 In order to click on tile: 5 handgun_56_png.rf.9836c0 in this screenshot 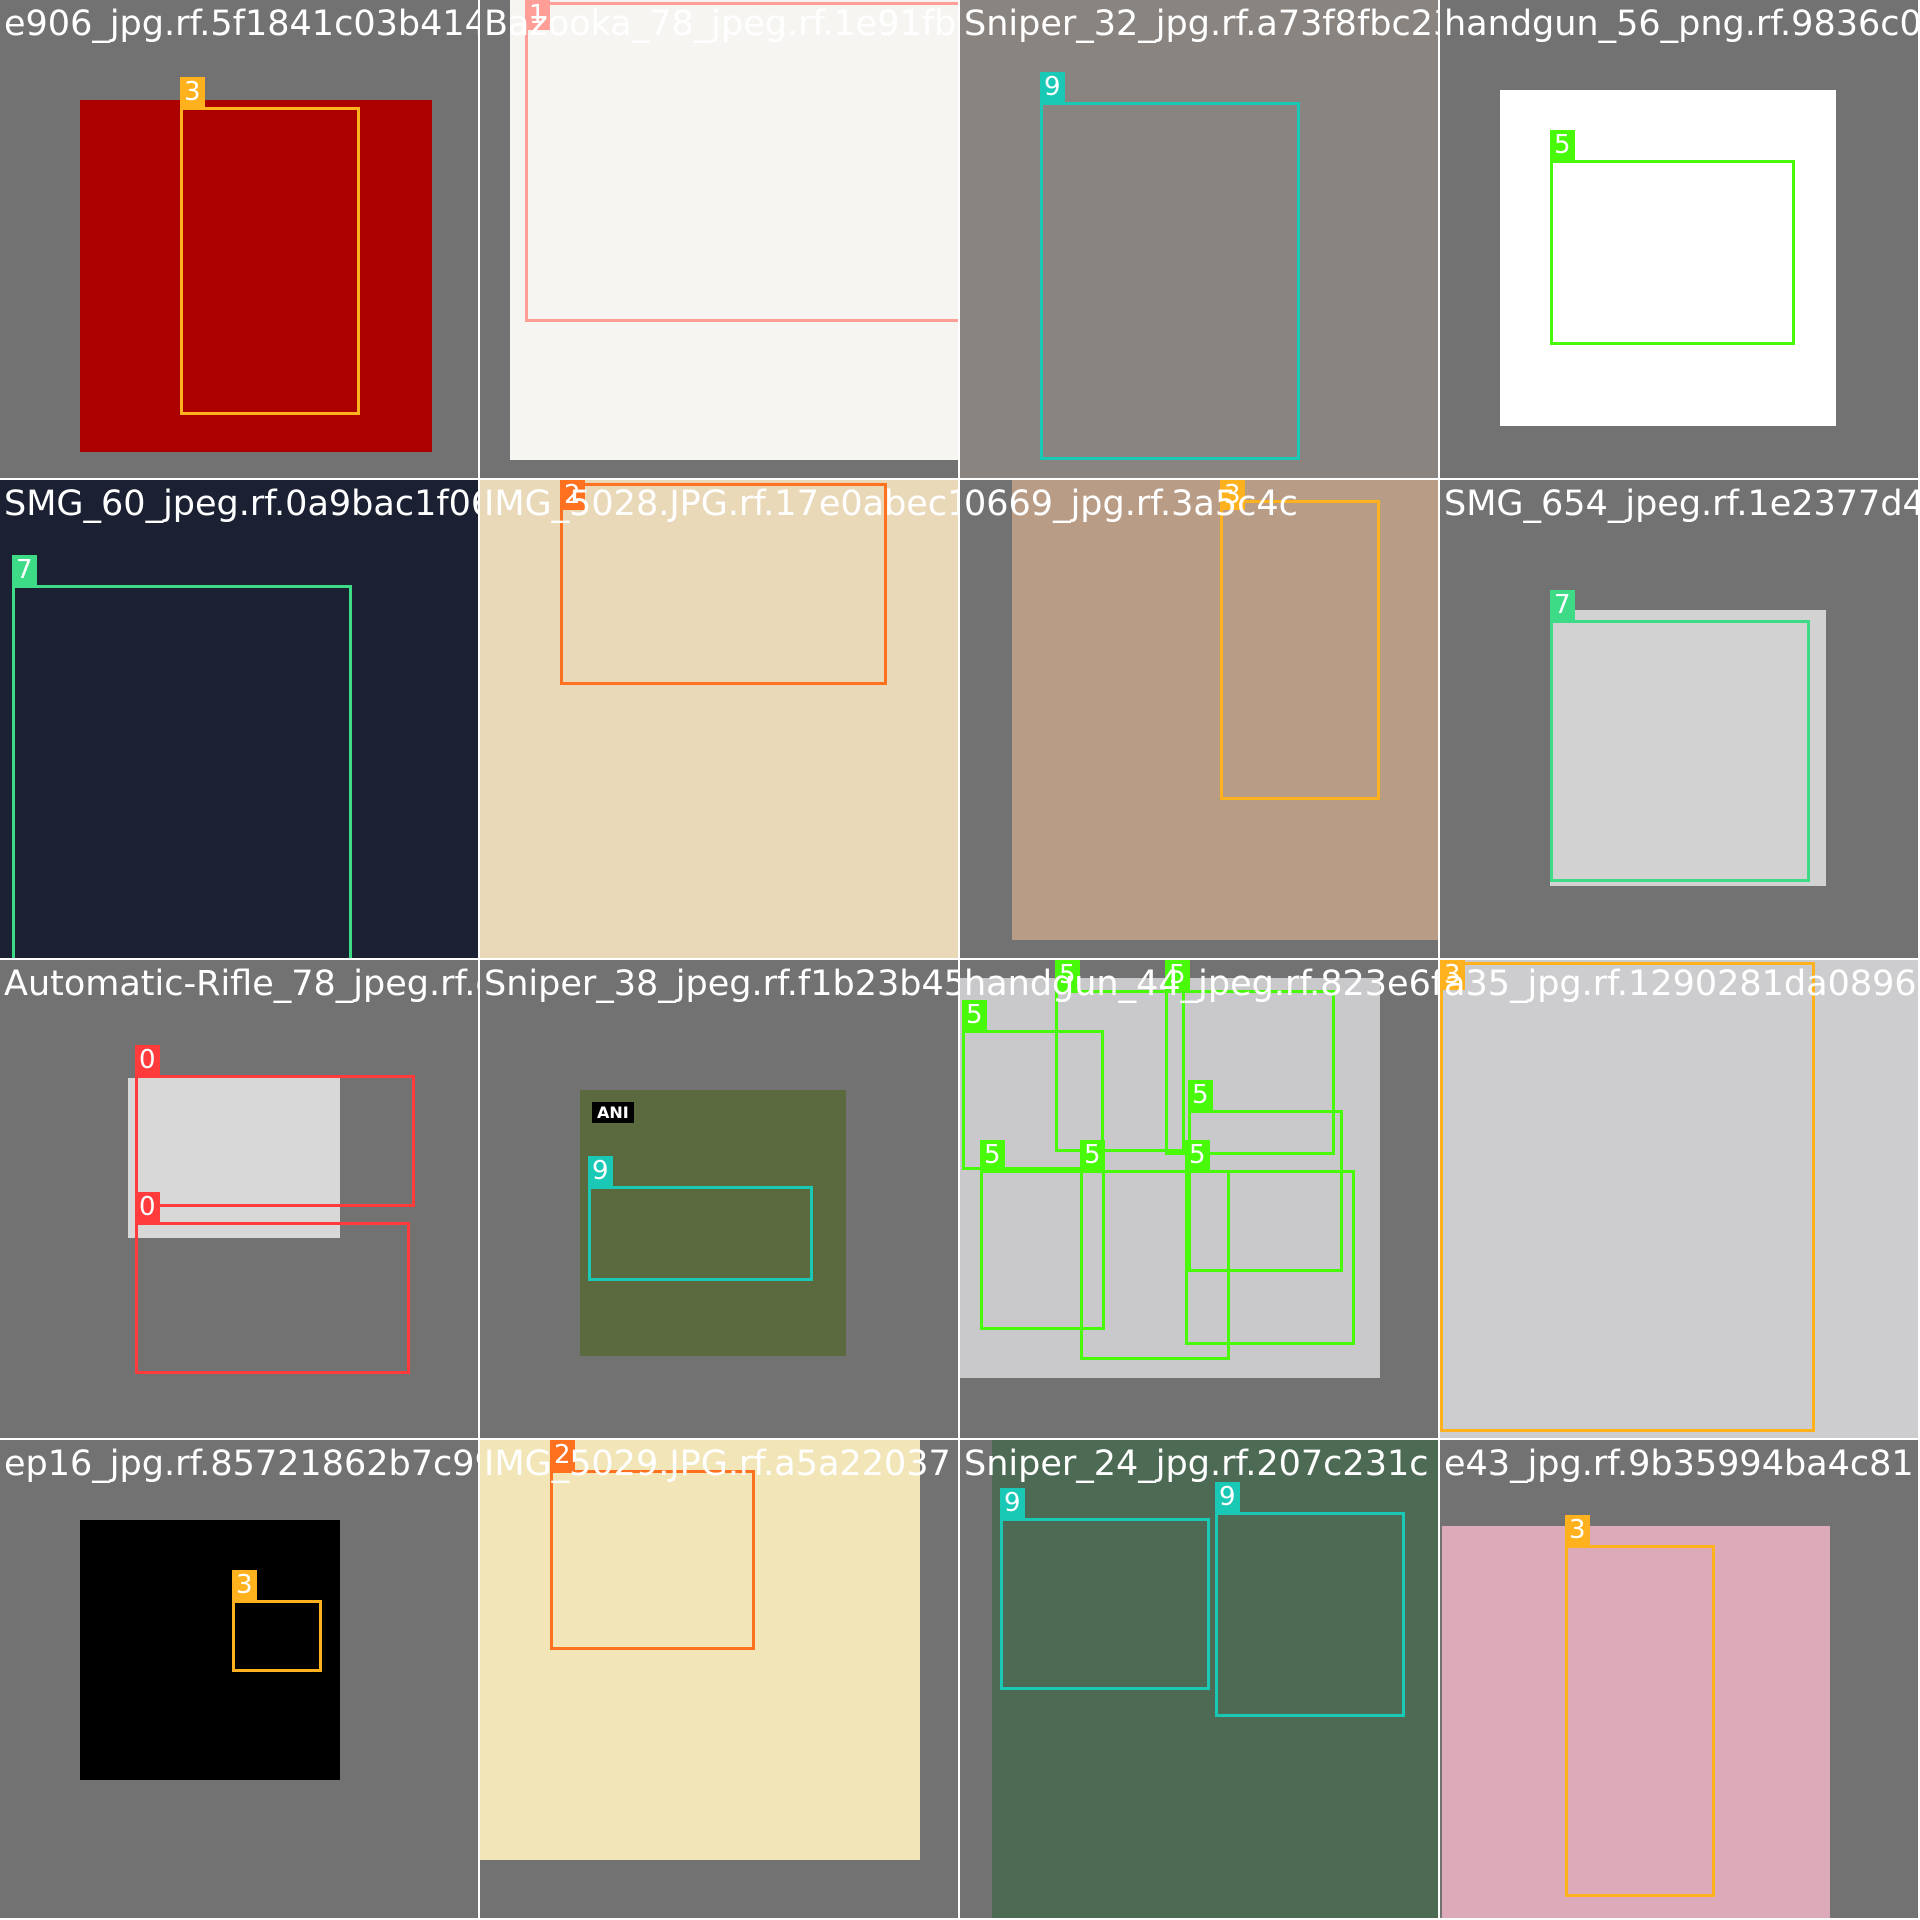, I will do `click(1679, 239)`.